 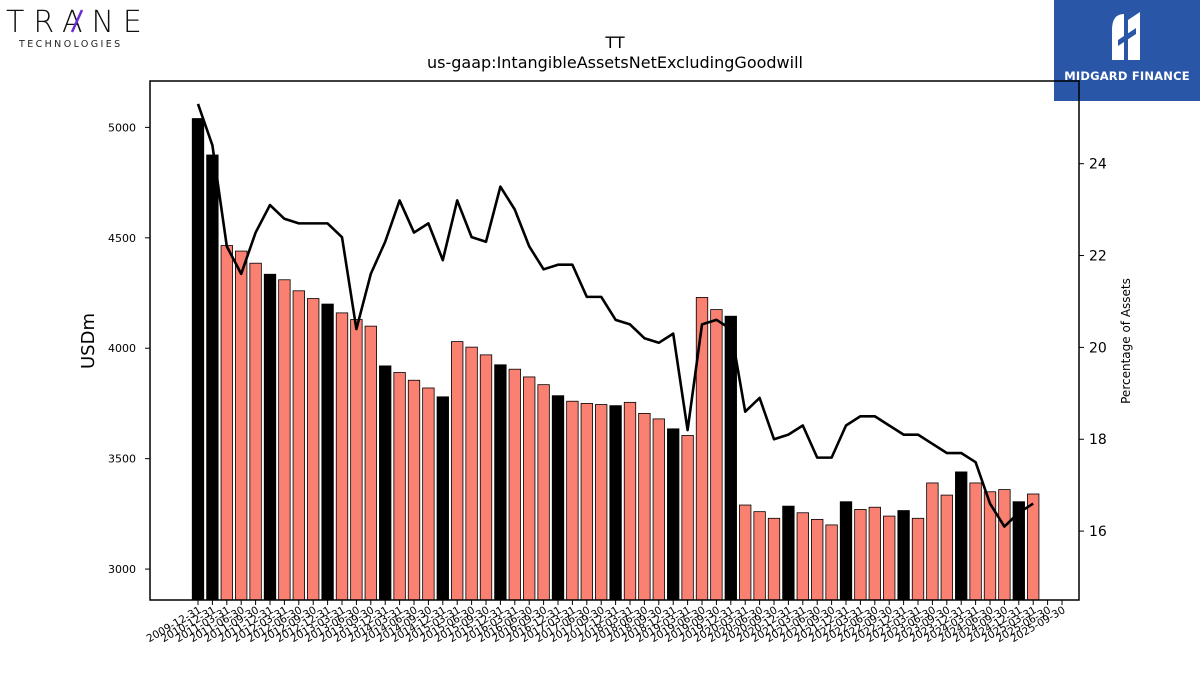 I want to click on y-axis-label: USDm, so click(x=88, y=341).